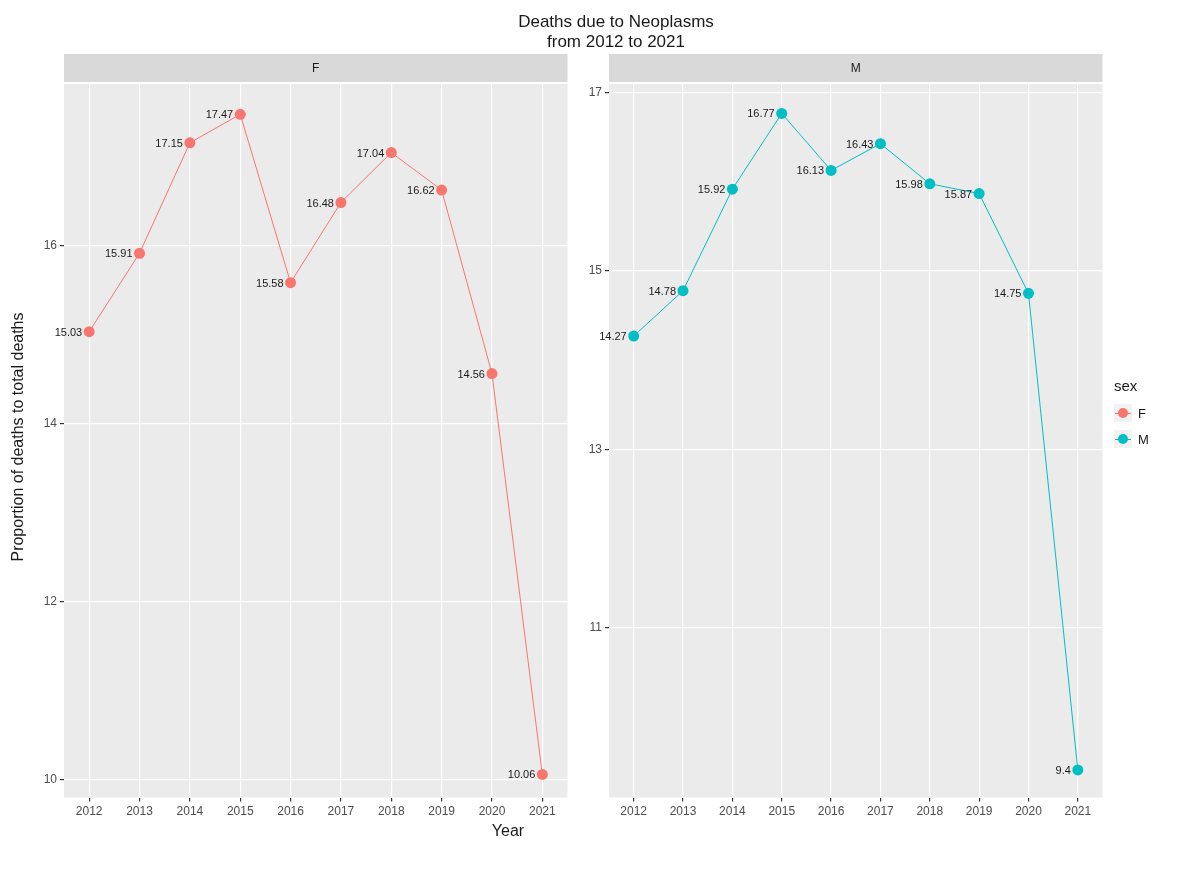 This screenshot has height=884, width=1192. I want to click on data-label: 9.4, so click(1063, 770).